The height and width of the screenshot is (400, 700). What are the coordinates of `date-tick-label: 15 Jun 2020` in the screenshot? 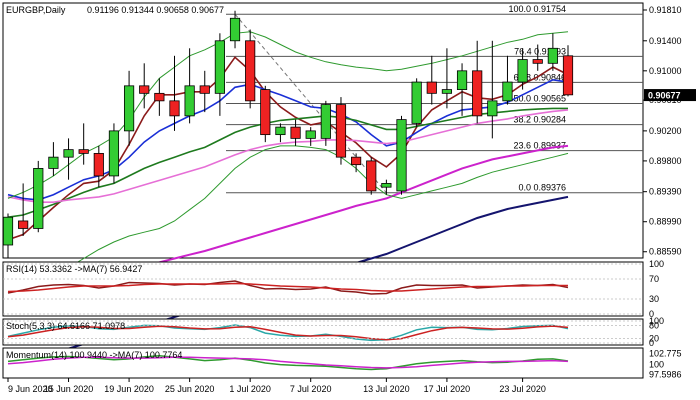 It's located at (69, 389).